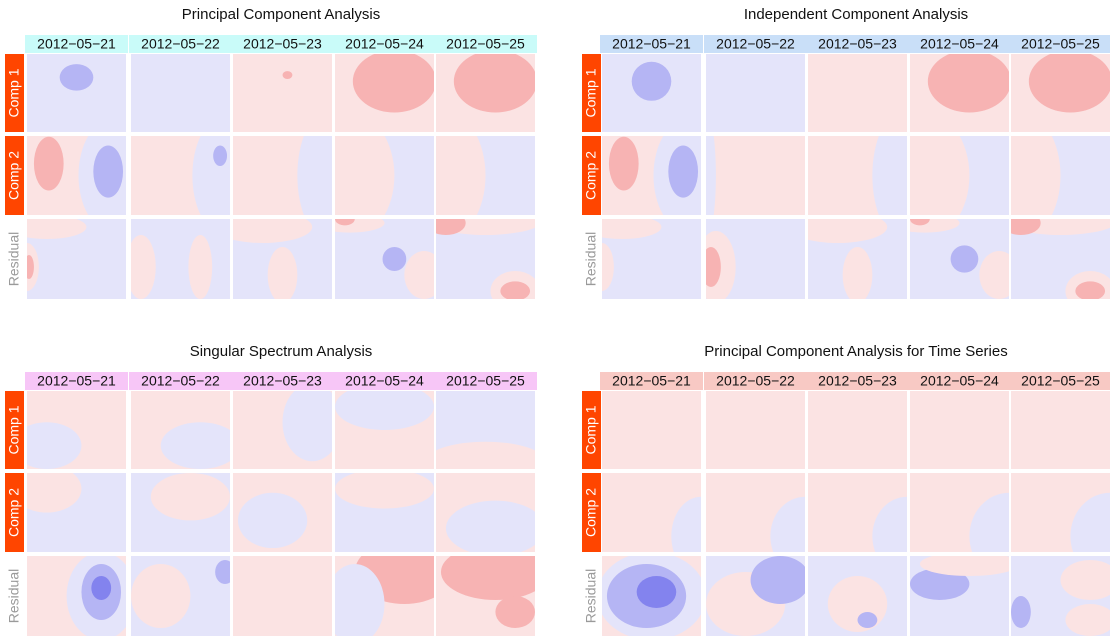 The image size is (1110, 642). What do you see at coordinates (485, 381) in the screenshot?
I see `column-label: 2012−05−25` at bounding box center [485, 381].